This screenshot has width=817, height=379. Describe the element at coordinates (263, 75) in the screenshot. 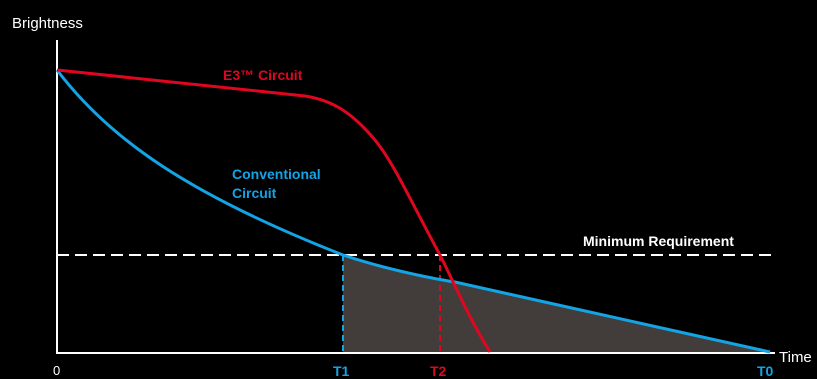

I see `e3-curve-label: E3™ Circuit` at that location.